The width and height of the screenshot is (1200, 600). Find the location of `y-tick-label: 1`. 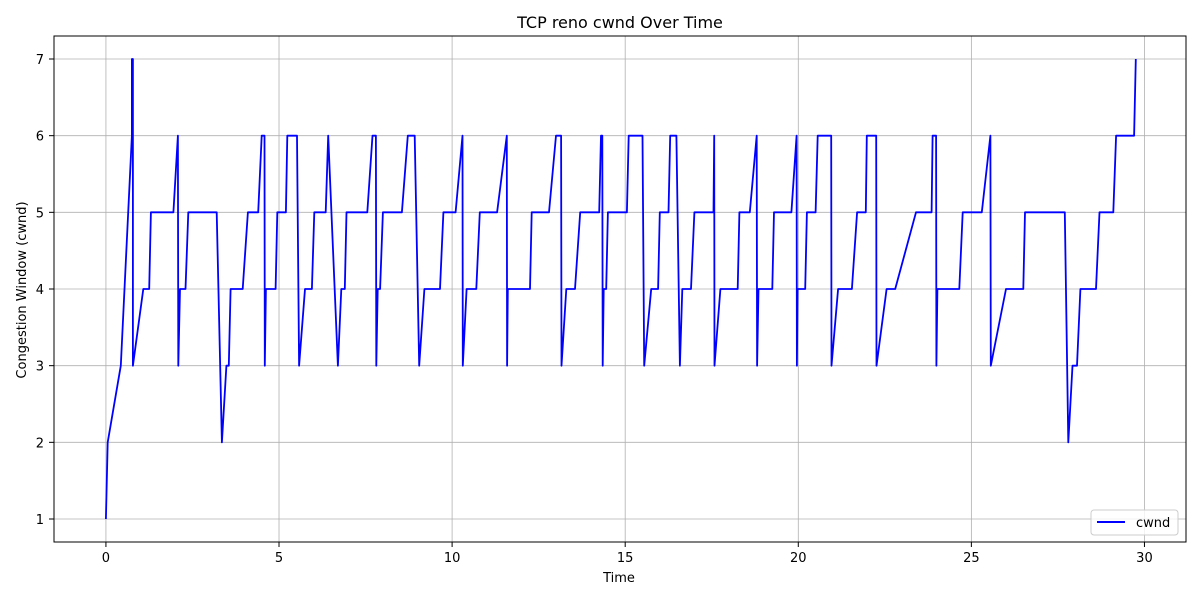

y-tick-label: 1 is located at coordinates (40, 520).